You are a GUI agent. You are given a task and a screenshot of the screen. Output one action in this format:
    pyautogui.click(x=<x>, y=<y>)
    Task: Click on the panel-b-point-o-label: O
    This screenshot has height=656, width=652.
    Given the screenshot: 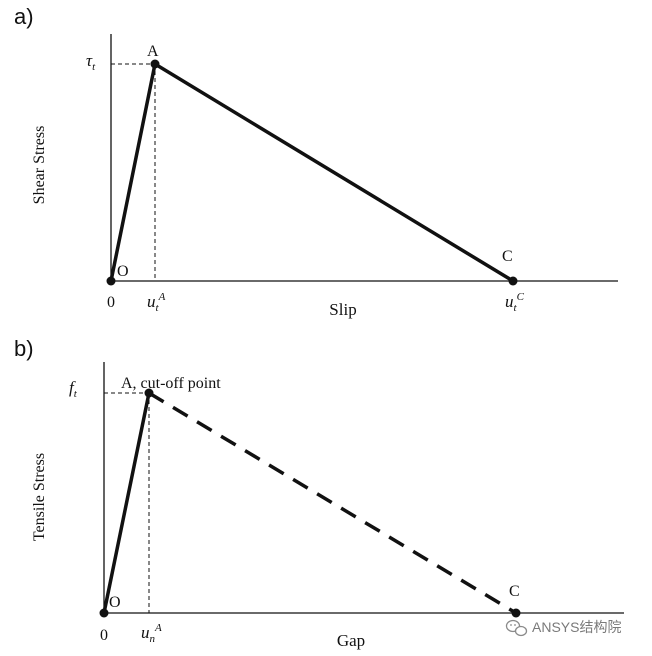 What is the action you would take?
    pyautogui.click(x=115, y=602)
    